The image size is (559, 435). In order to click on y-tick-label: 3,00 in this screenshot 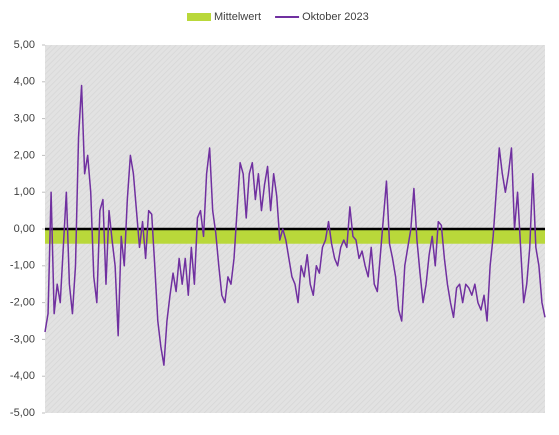, I will do `click(24, 119)`.